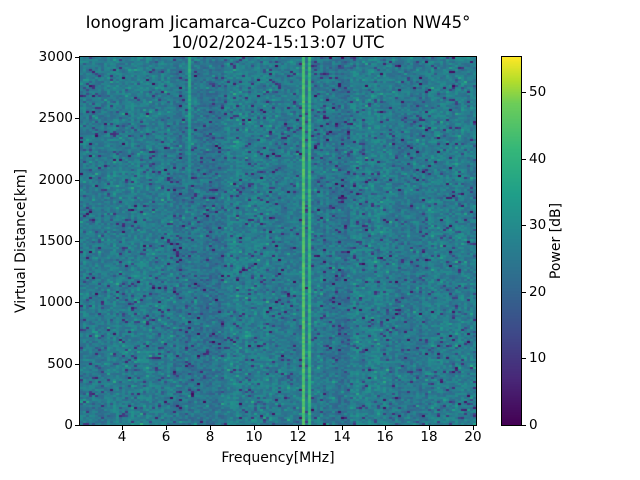  I want to click on y-tick-label: 1000, so click(55, 302).